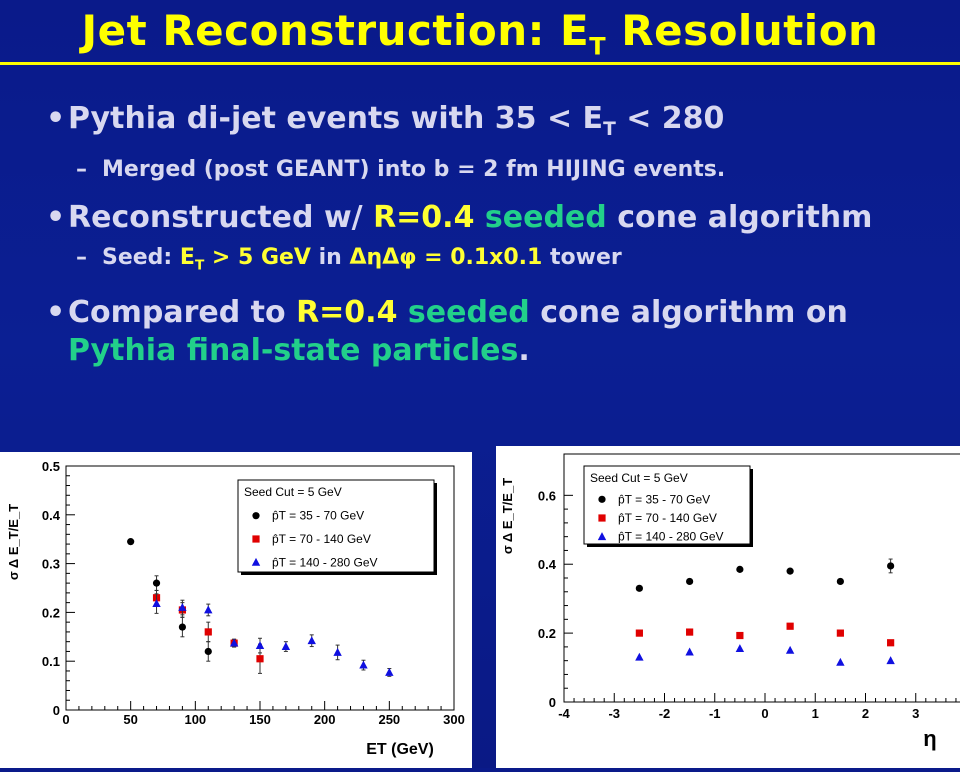  I want to click on x-axis-label: η, so click(929, 738).